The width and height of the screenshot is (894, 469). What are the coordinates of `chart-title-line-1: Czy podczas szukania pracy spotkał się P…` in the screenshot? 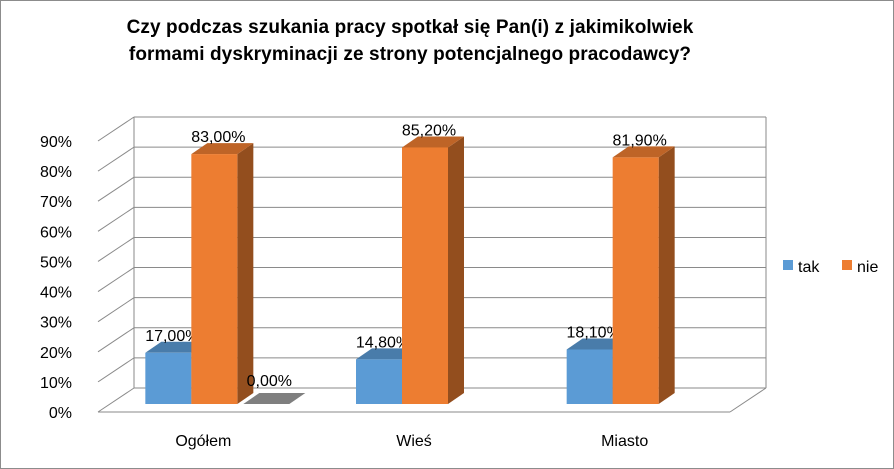 It's located at (410, 27).